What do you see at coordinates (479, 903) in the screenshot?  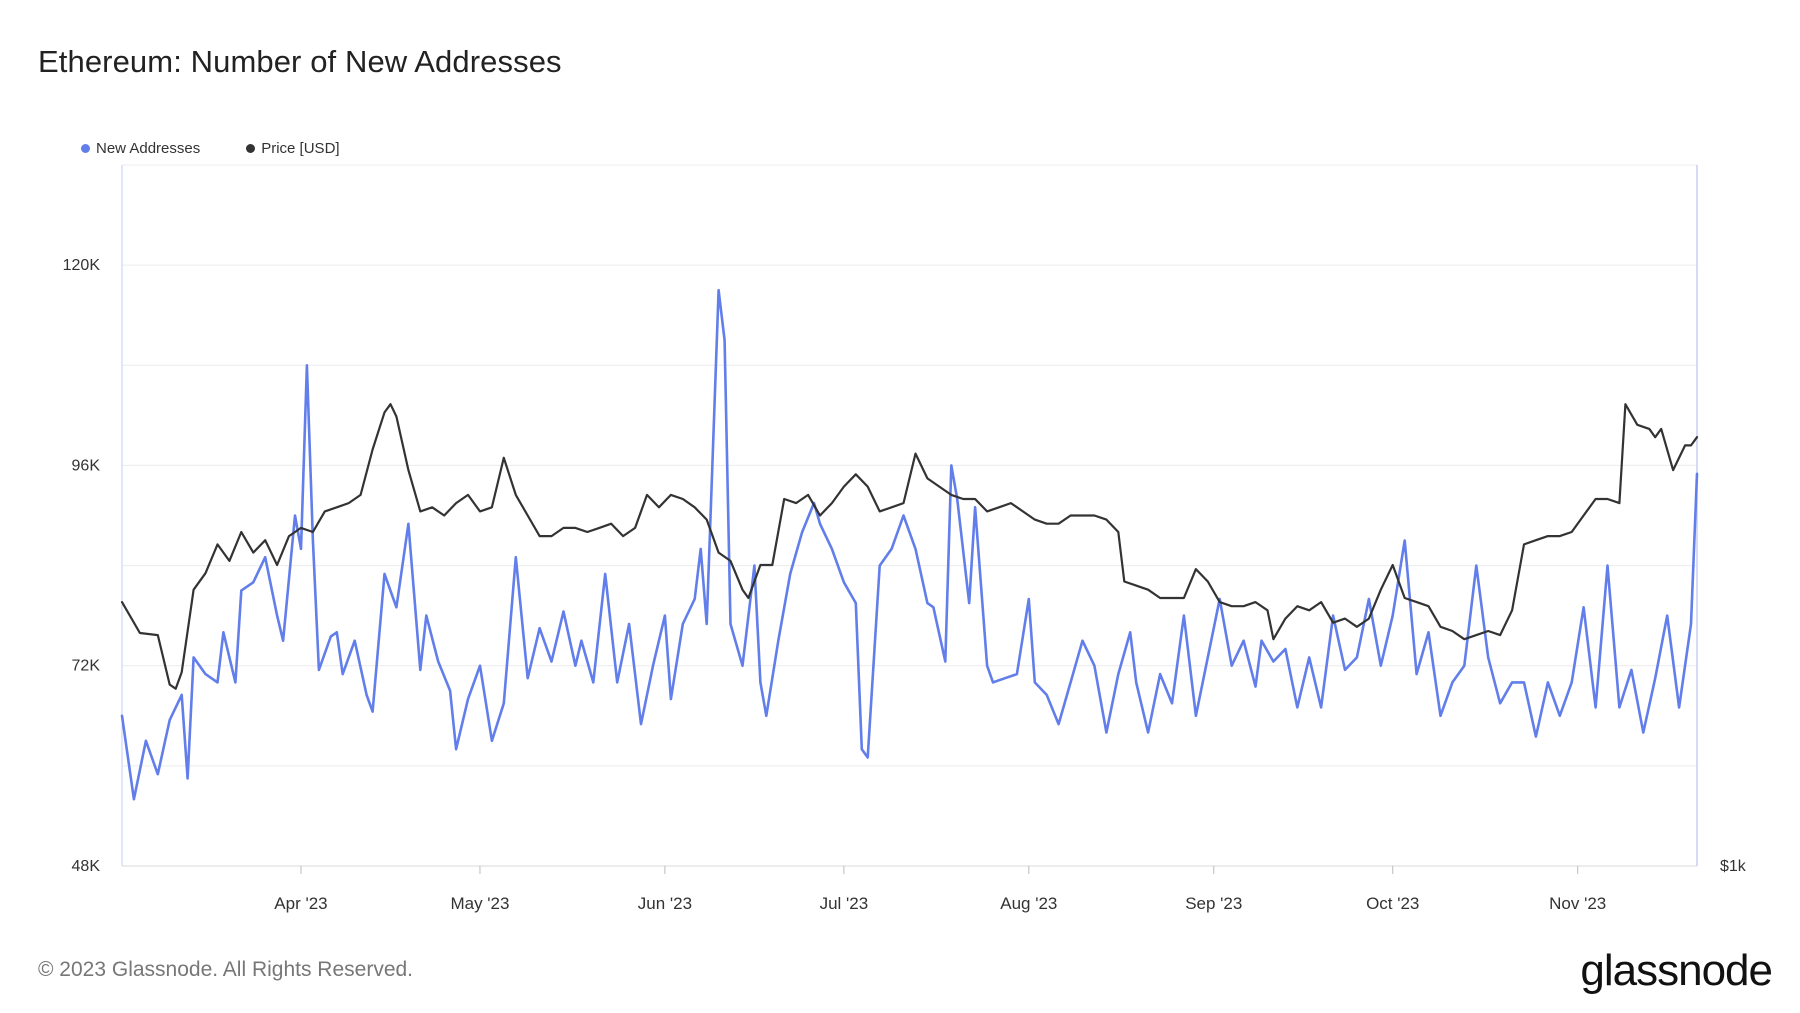 I see `x-tick-label: May '23` at bounding box center [479, 903].